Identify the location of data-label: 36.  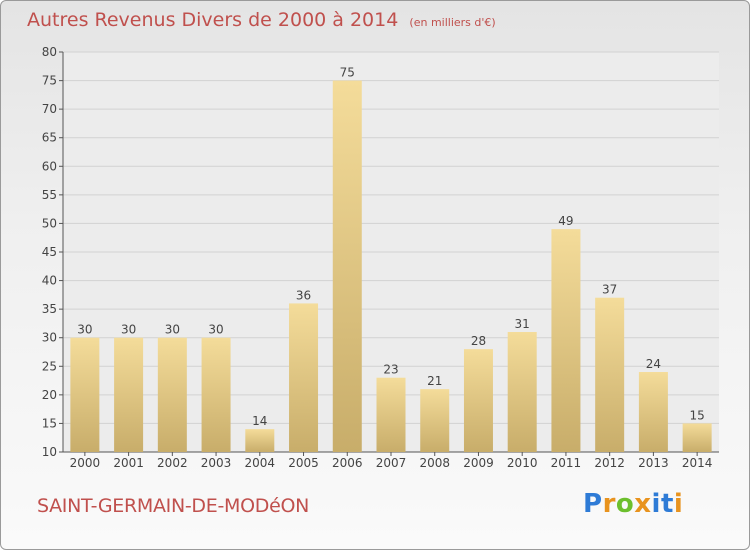
(303, 295).